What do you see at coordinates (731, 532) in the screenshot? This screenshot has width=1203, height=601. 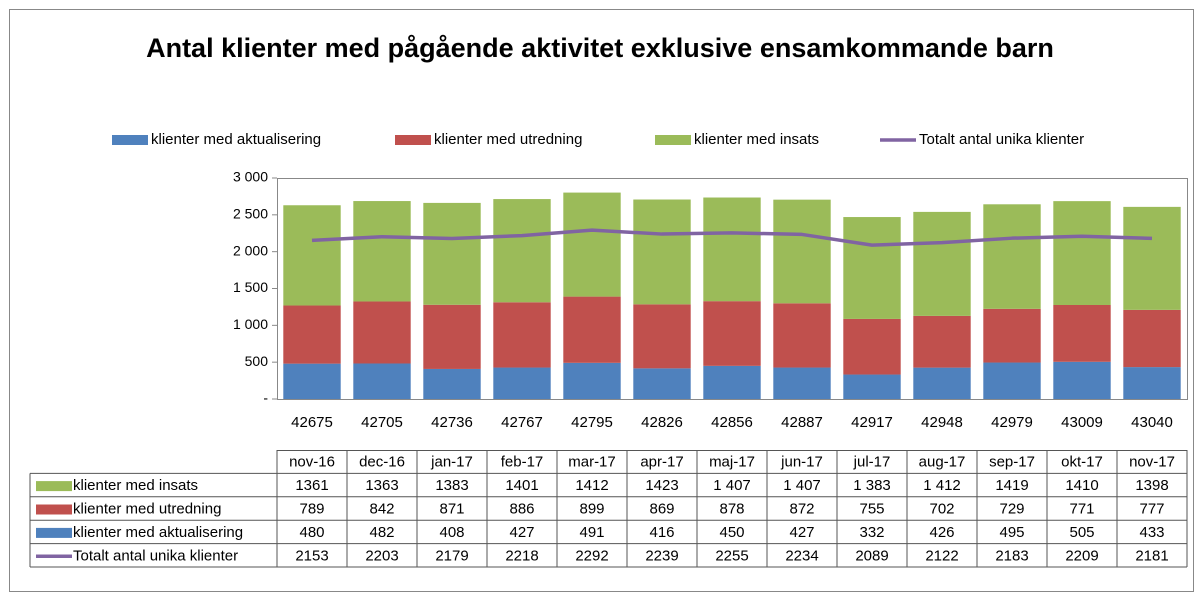 I see `table-cell: 450` at bounding box center [731, 532].